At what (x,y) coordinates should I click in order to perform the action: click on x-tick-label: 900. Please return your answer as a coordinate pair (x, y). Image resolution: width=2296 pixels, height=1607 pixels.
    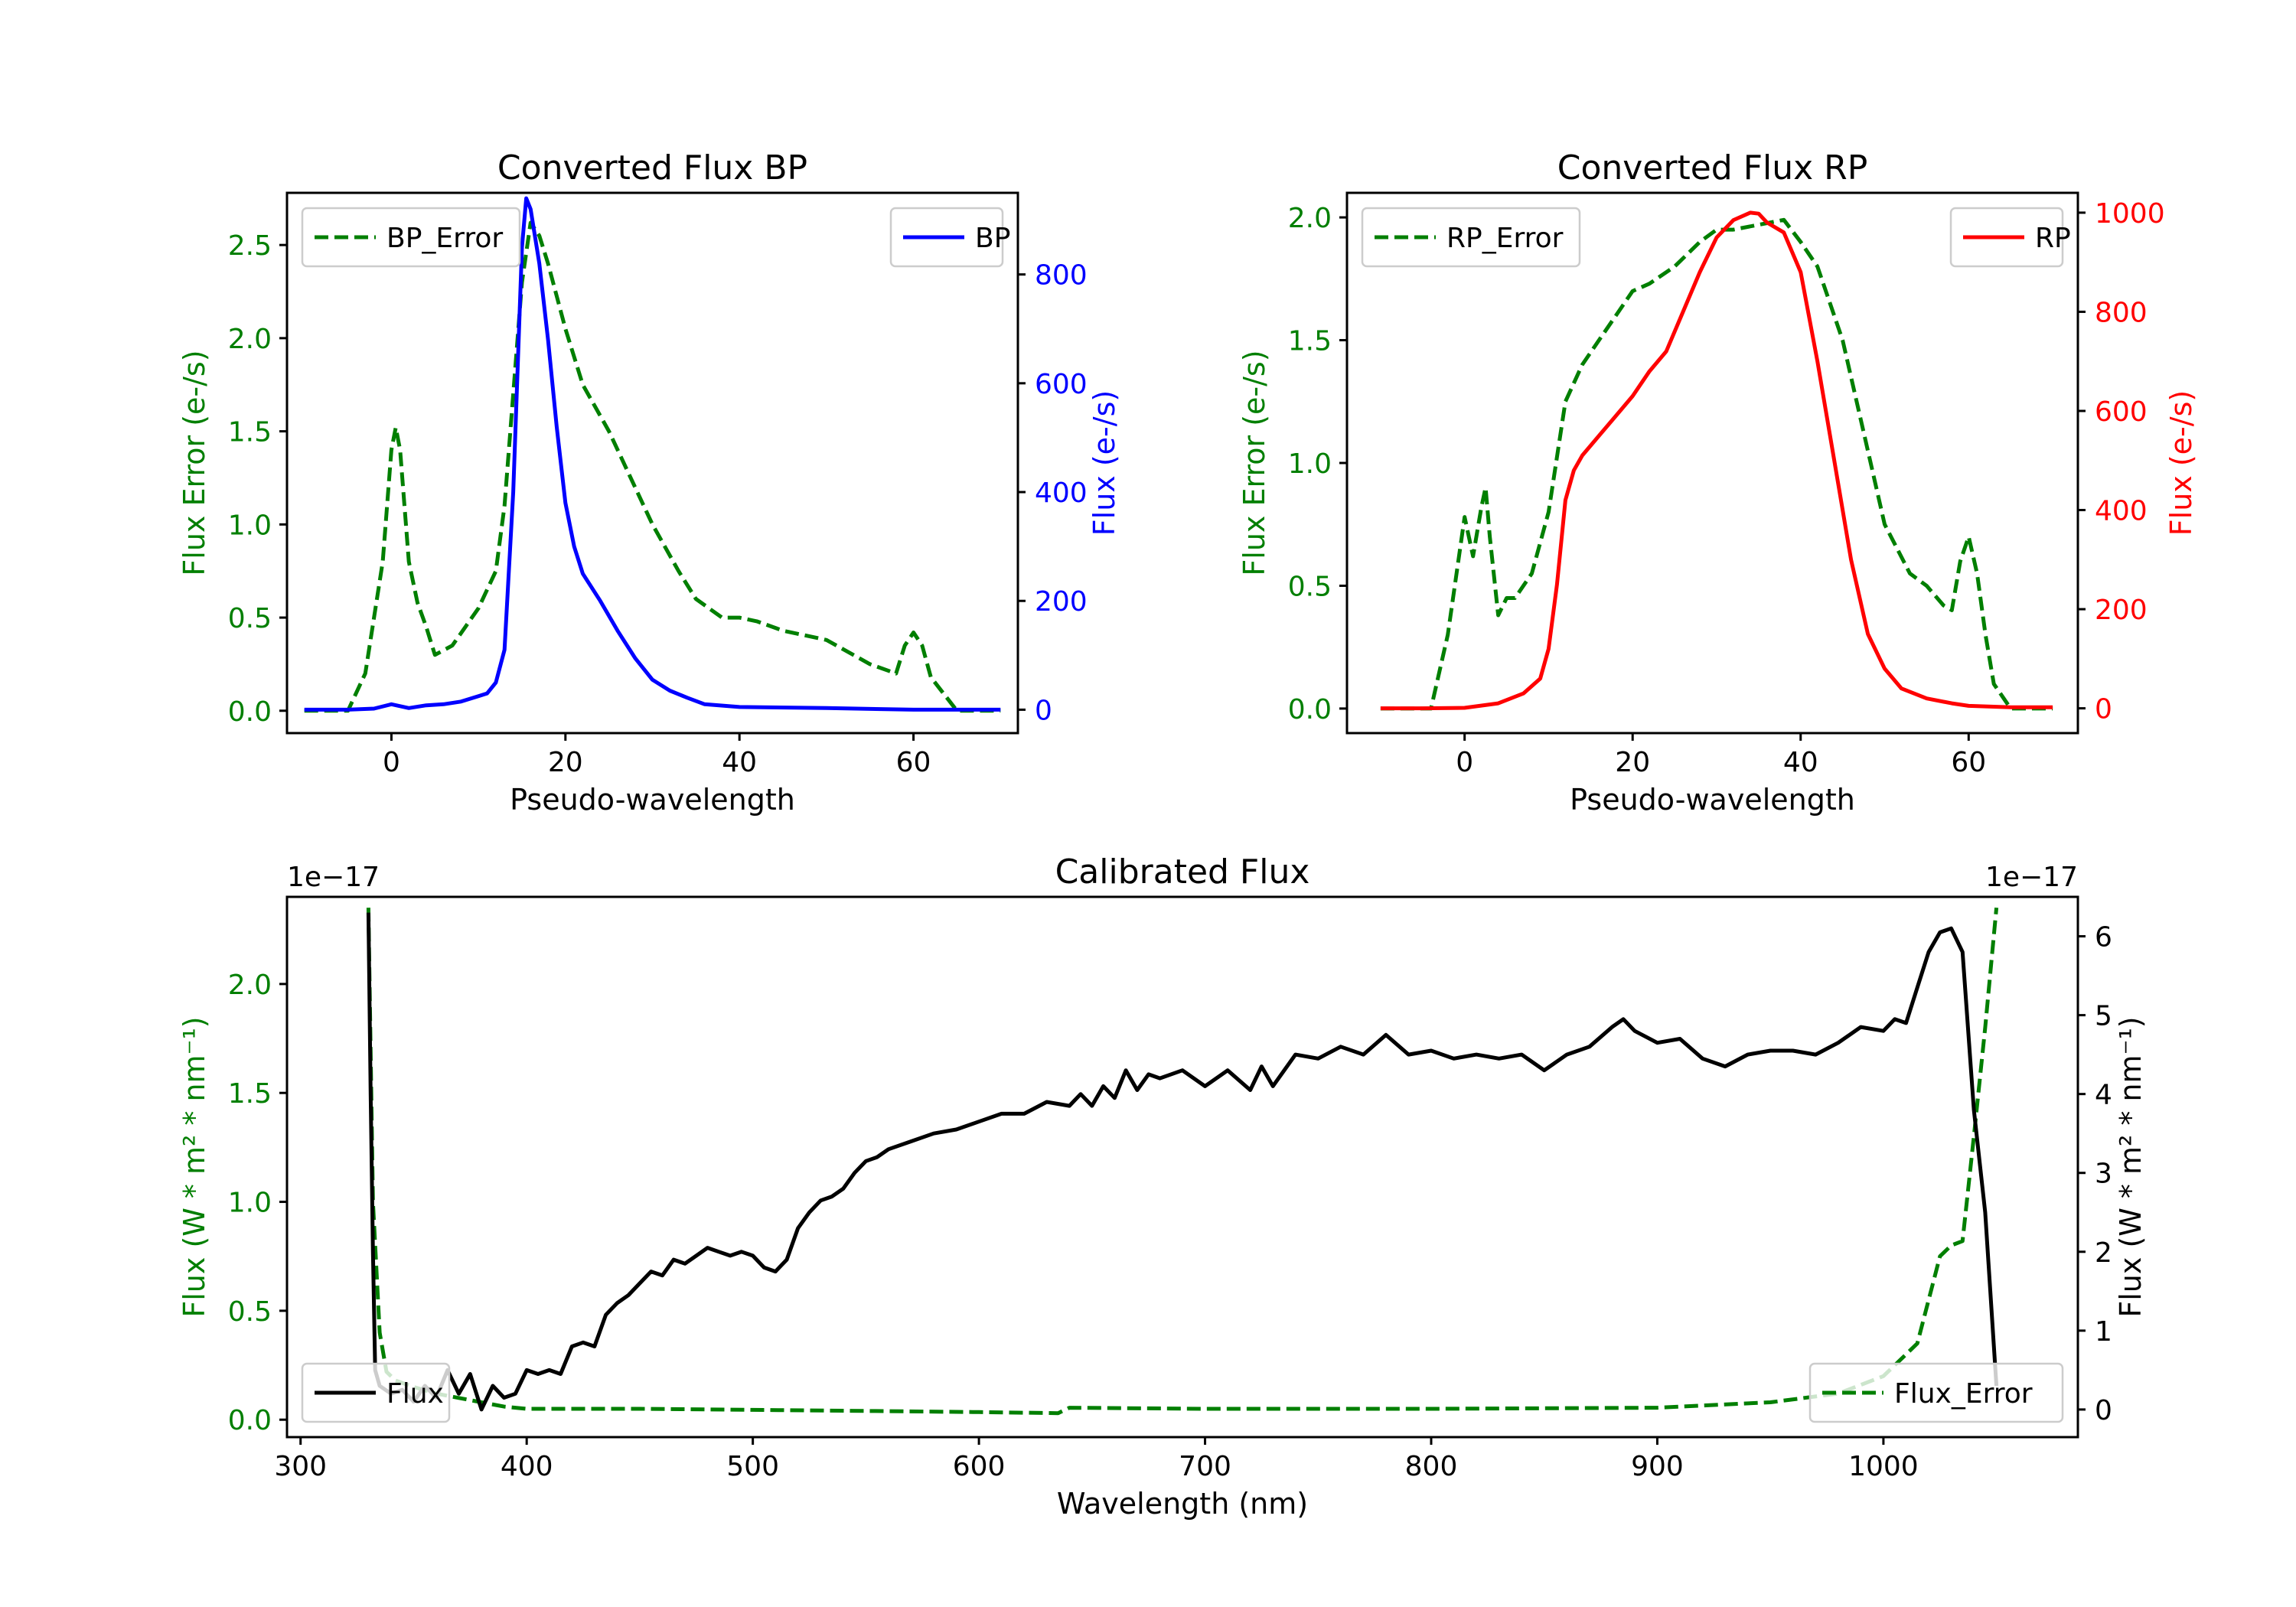
    Looking at the image, I should click on (1657, 1466).